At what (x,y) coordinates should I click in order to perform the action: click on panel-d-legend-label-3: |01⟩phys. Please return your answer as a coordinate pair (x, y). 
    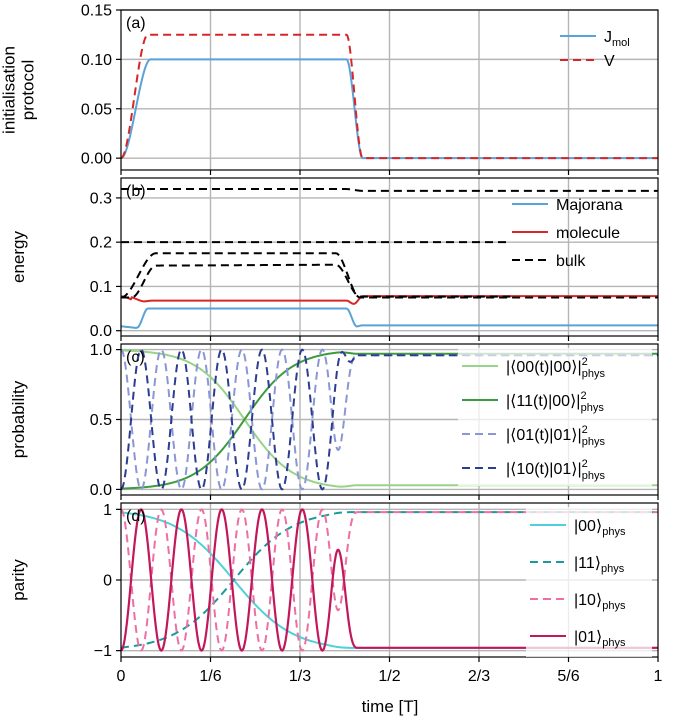
    Looking at the image, I should click on (600, 639).